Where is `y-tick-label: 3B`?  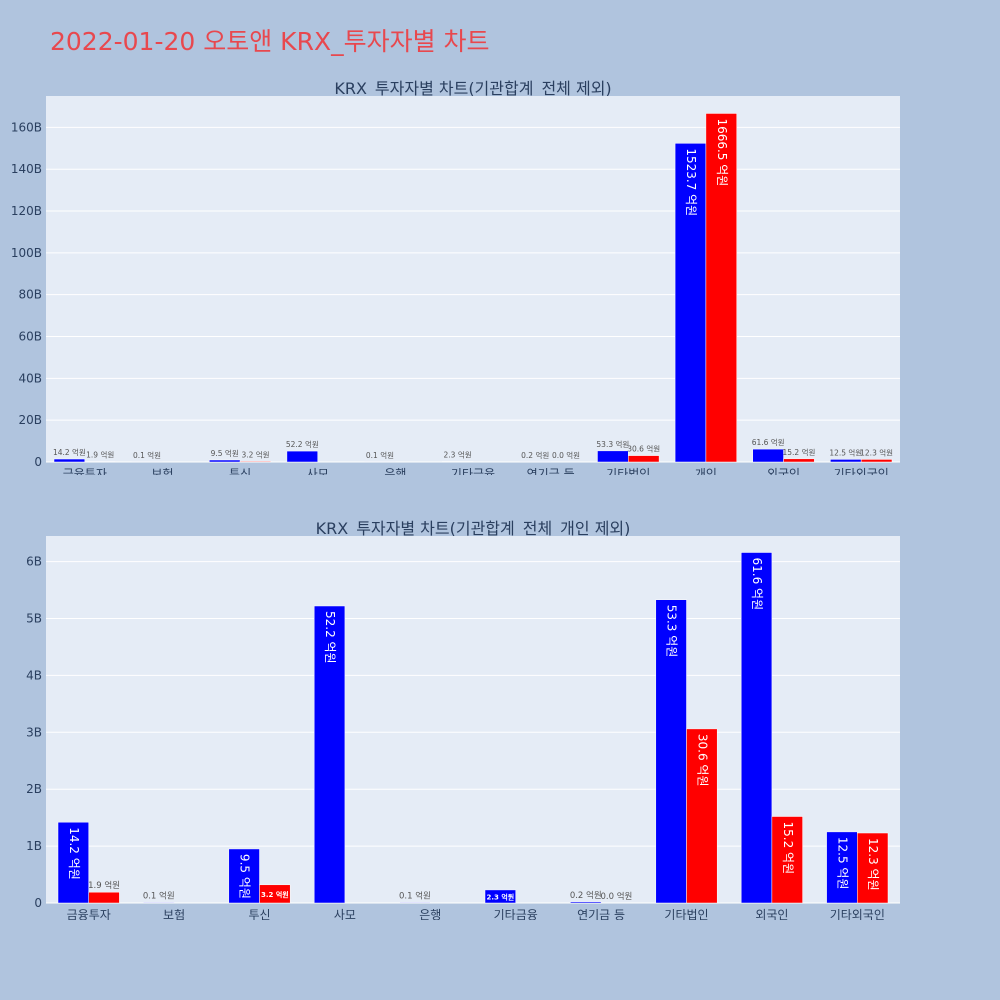
y-tick-label: 3B is located at coordinates (34, 732).